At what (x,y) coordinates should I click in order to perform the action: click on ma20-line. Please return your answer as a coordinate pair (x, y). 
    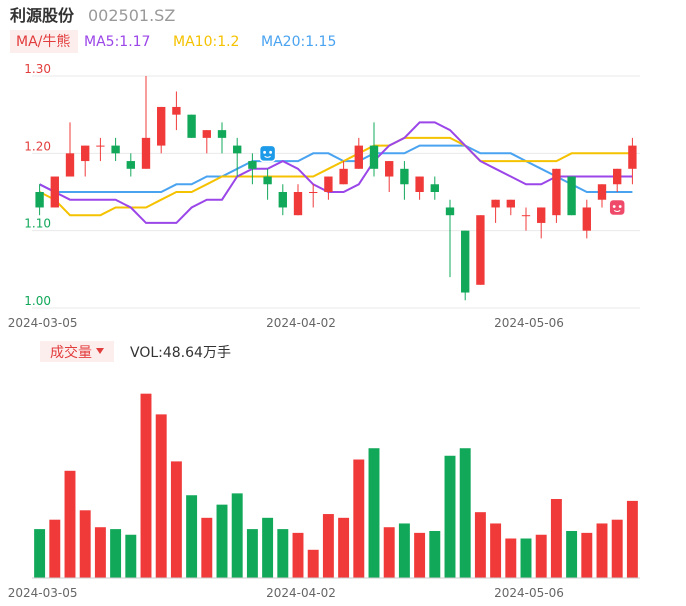
    Looking at the image, I should click on (336, 168).